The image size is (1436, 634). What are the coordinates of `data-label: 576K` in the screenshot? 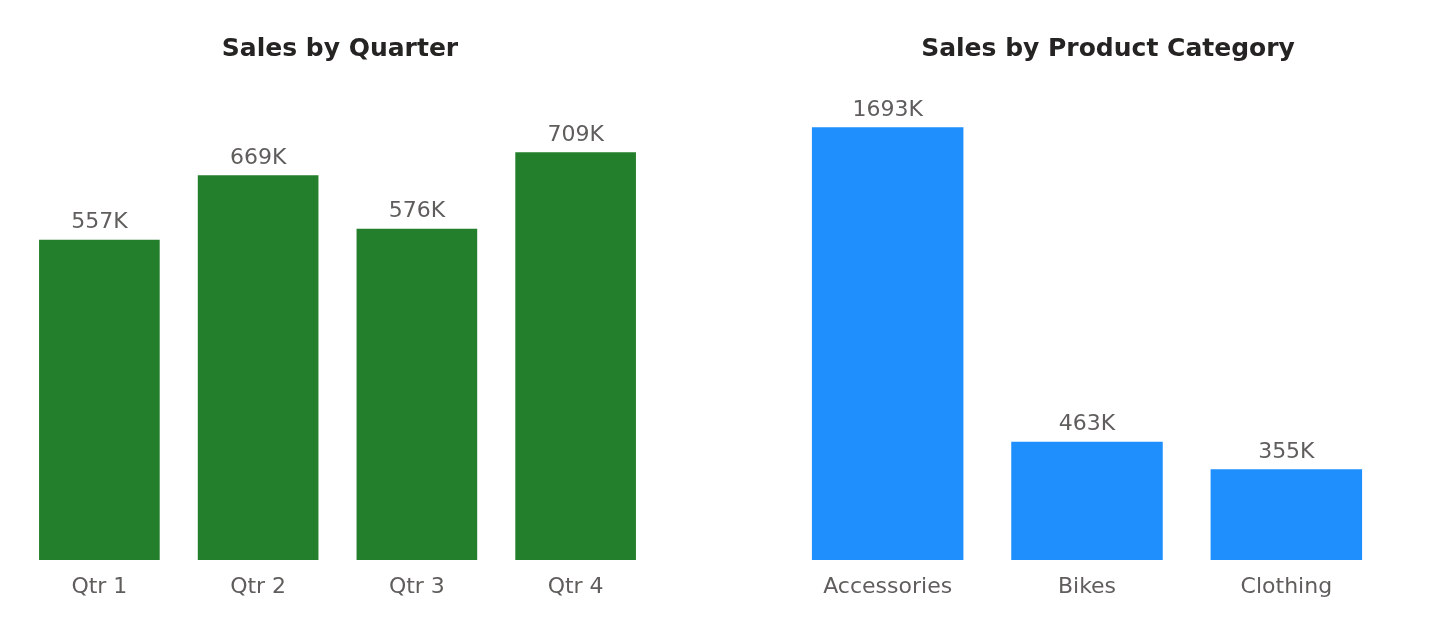 It's located at (417, 210).